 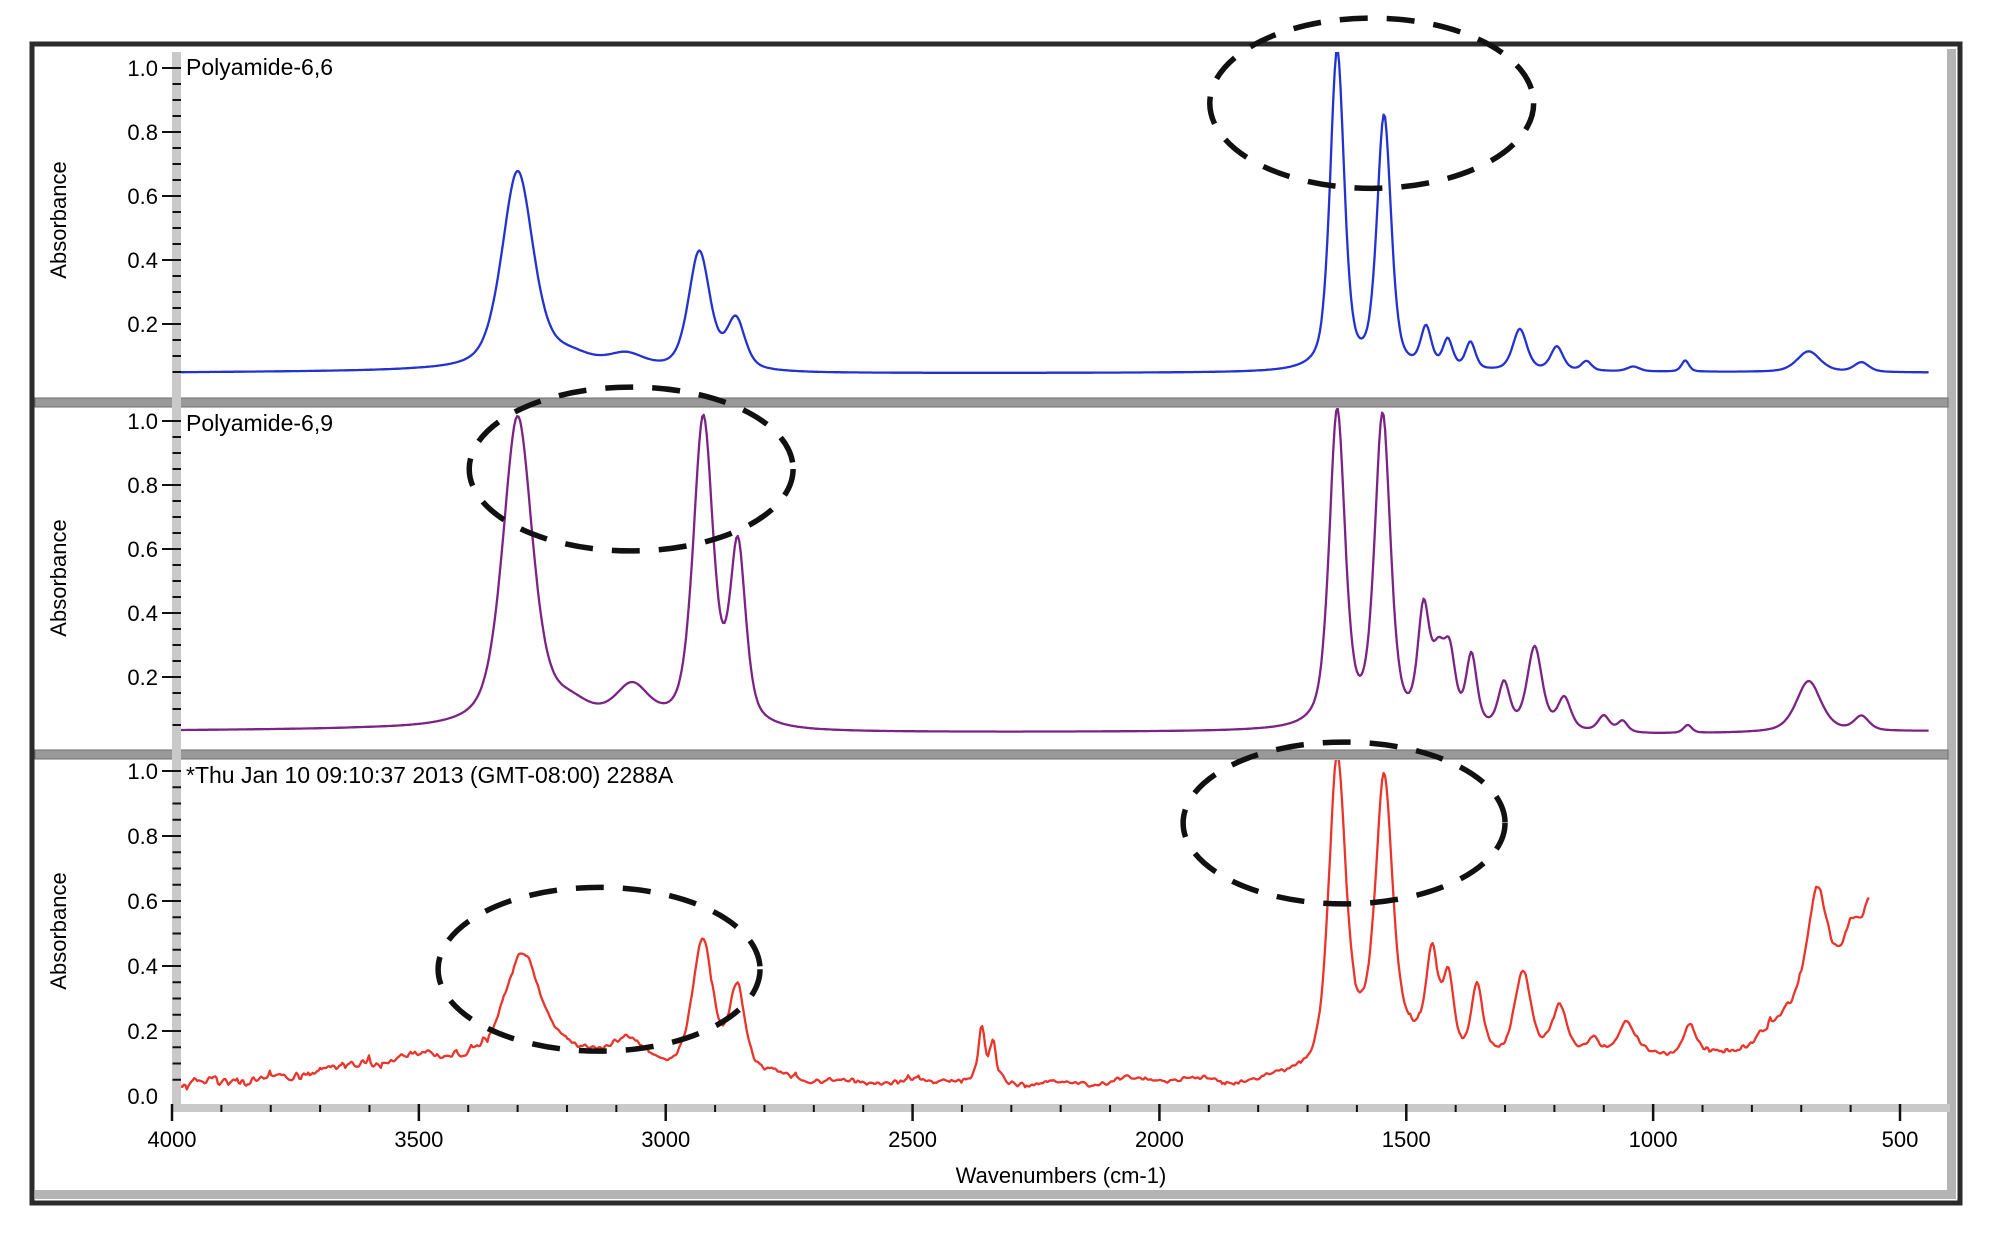 I want to click on x-axis-tick-label: 2500, so click(x=912, y=1139).